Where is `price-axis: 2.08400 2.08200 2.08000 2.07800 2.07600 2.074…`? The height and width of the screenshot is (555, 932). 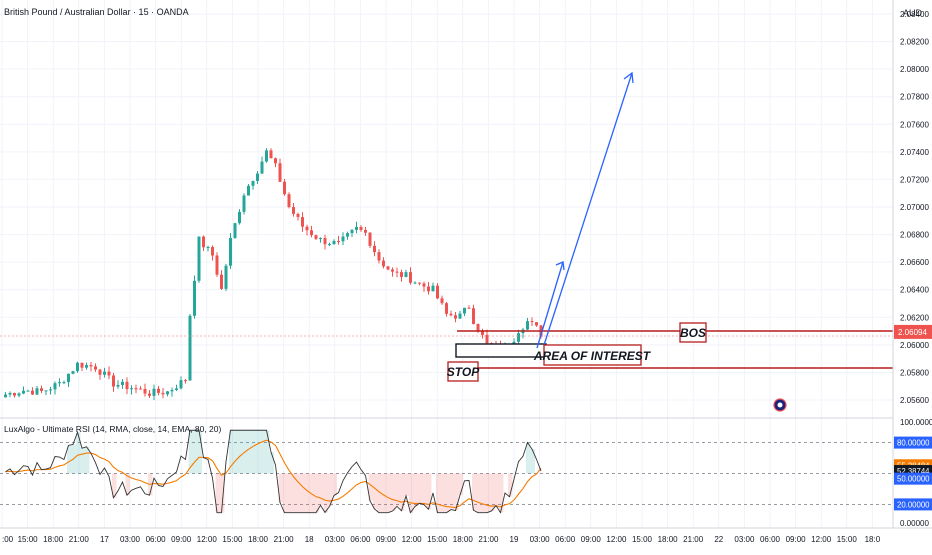
price-axis: 2.08400 2.08200 2.08000 2.07800 2.07600 2.074… is located at coordinates (913, 207).